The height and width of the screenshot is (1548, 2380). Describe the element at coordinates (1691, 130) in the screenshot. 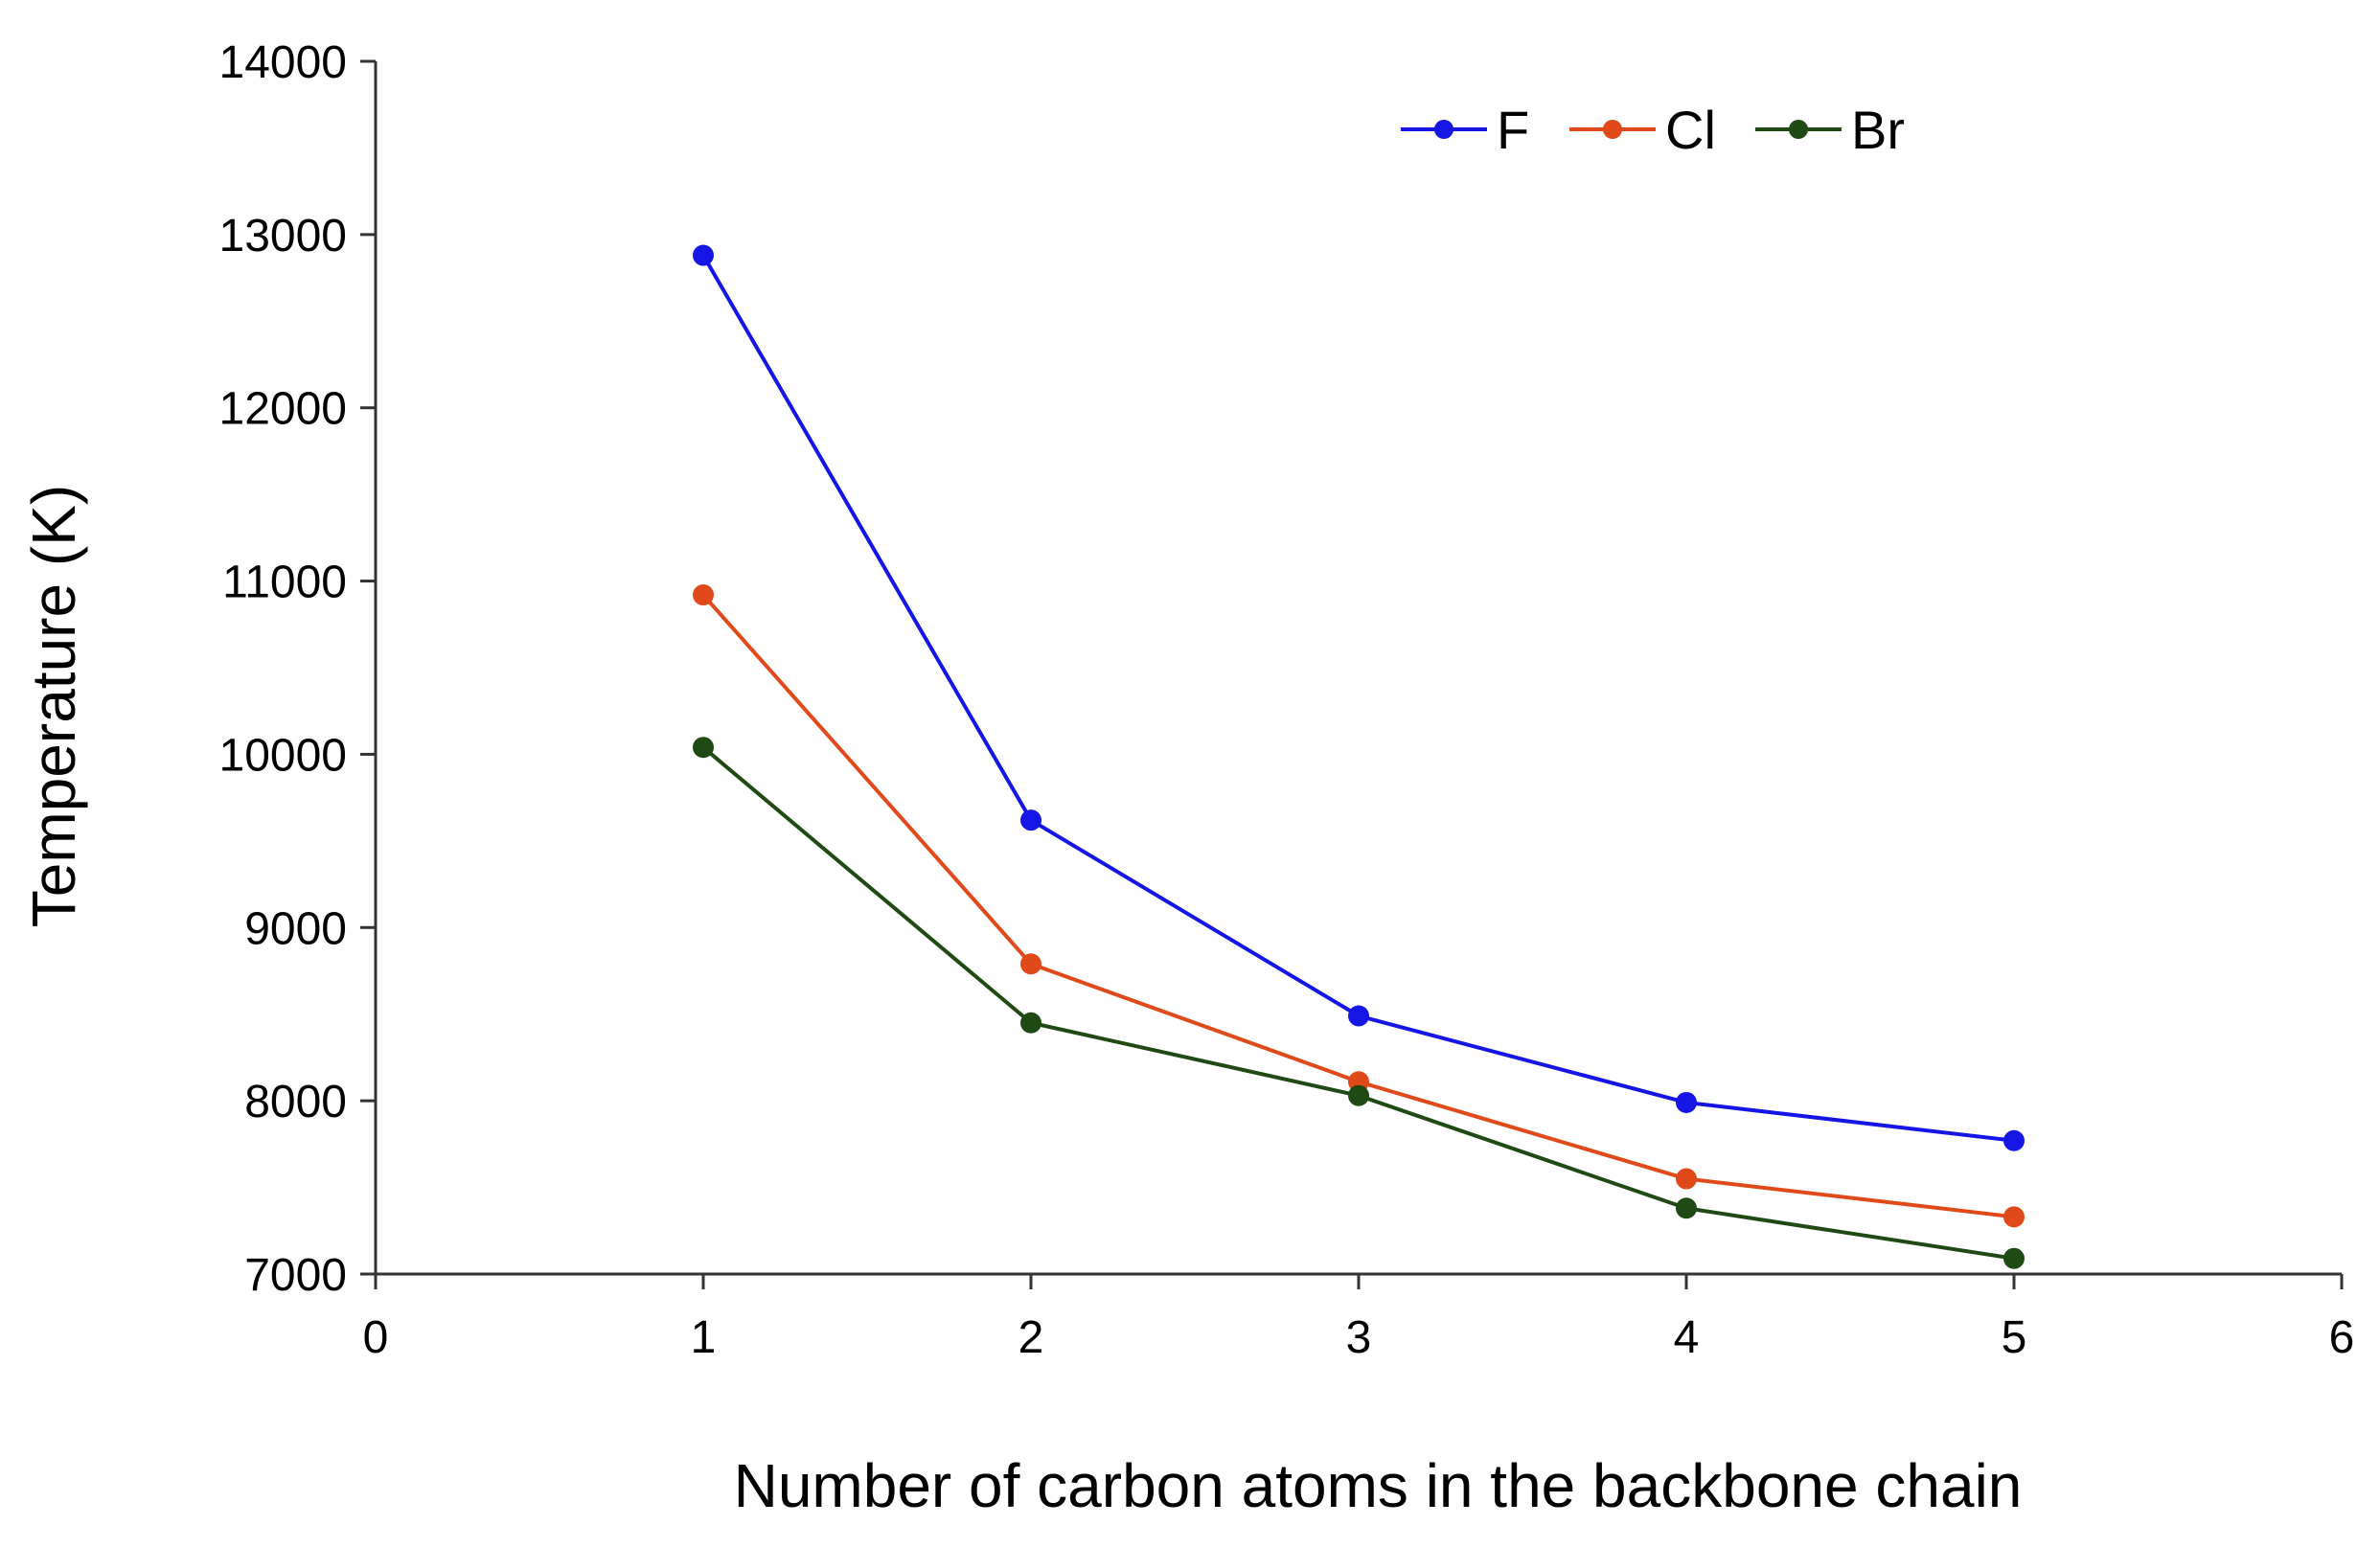

I see `legend-label-cl: Cl` at that location.